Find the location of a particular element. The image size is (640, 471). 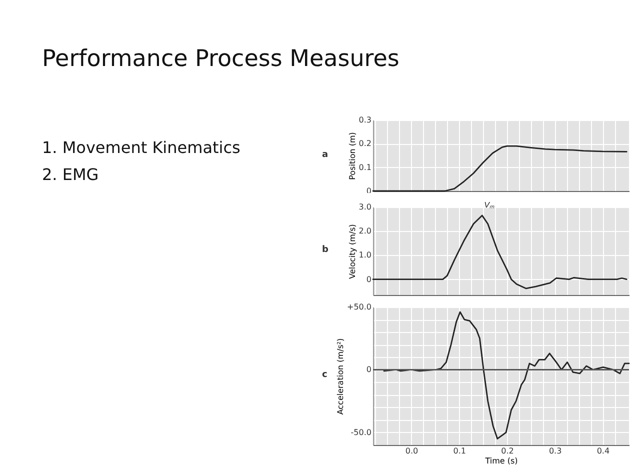

x-tick-label: 0.3 is located at coordinates (555, 451).